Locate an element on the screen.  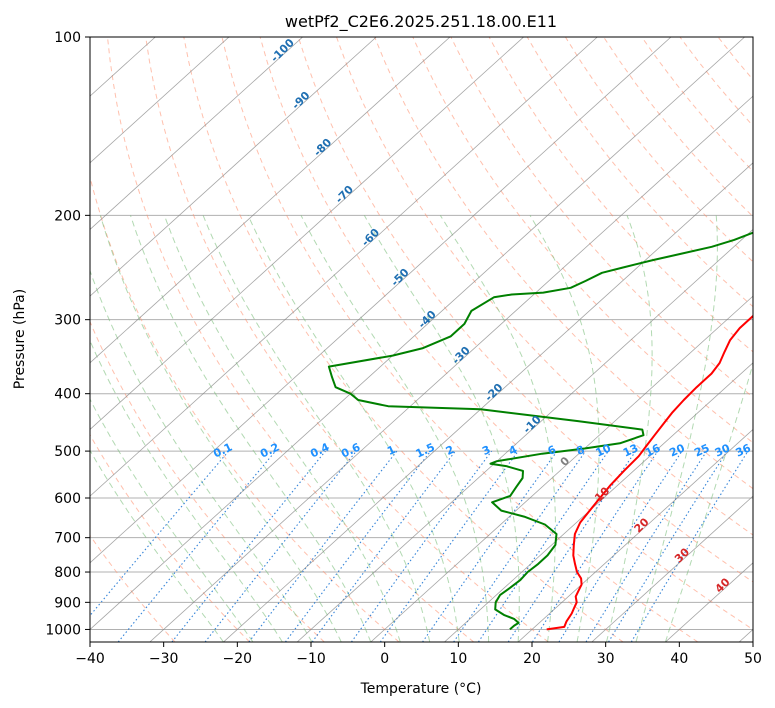
y-tick-label: 1000 is located at coordinates (63, 630).